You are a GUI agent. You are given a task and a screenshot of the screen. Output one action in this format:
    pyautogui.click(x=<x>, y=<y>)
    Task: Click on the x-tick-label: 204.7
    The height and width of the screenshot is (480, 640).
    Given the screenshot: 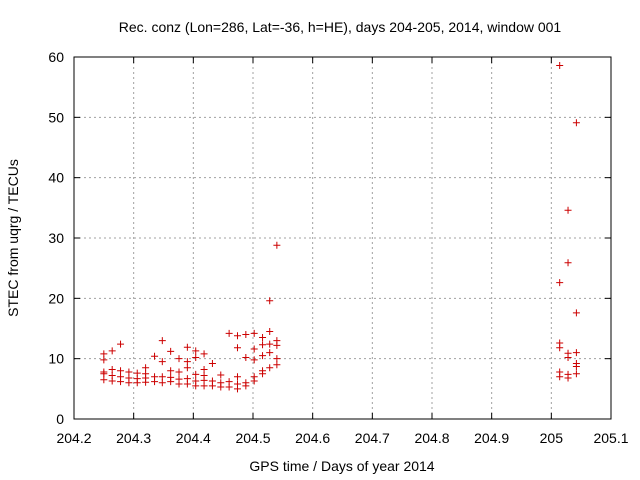 What is the action you would take?
    pyautogui.click(x=372, y=438)
    